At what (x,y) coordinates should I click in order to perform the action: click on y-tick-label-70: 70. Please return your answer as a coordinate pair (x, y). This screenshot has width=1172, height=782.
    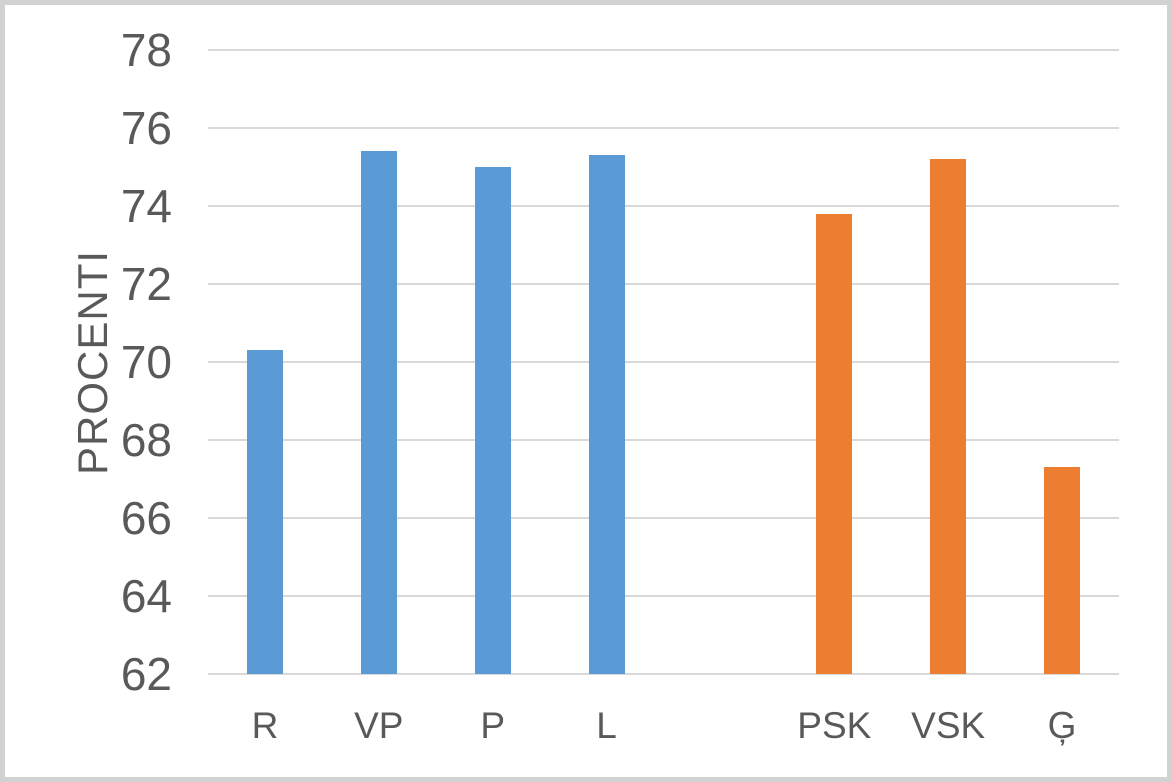
    Looking at the image, I should click on (146, 362).